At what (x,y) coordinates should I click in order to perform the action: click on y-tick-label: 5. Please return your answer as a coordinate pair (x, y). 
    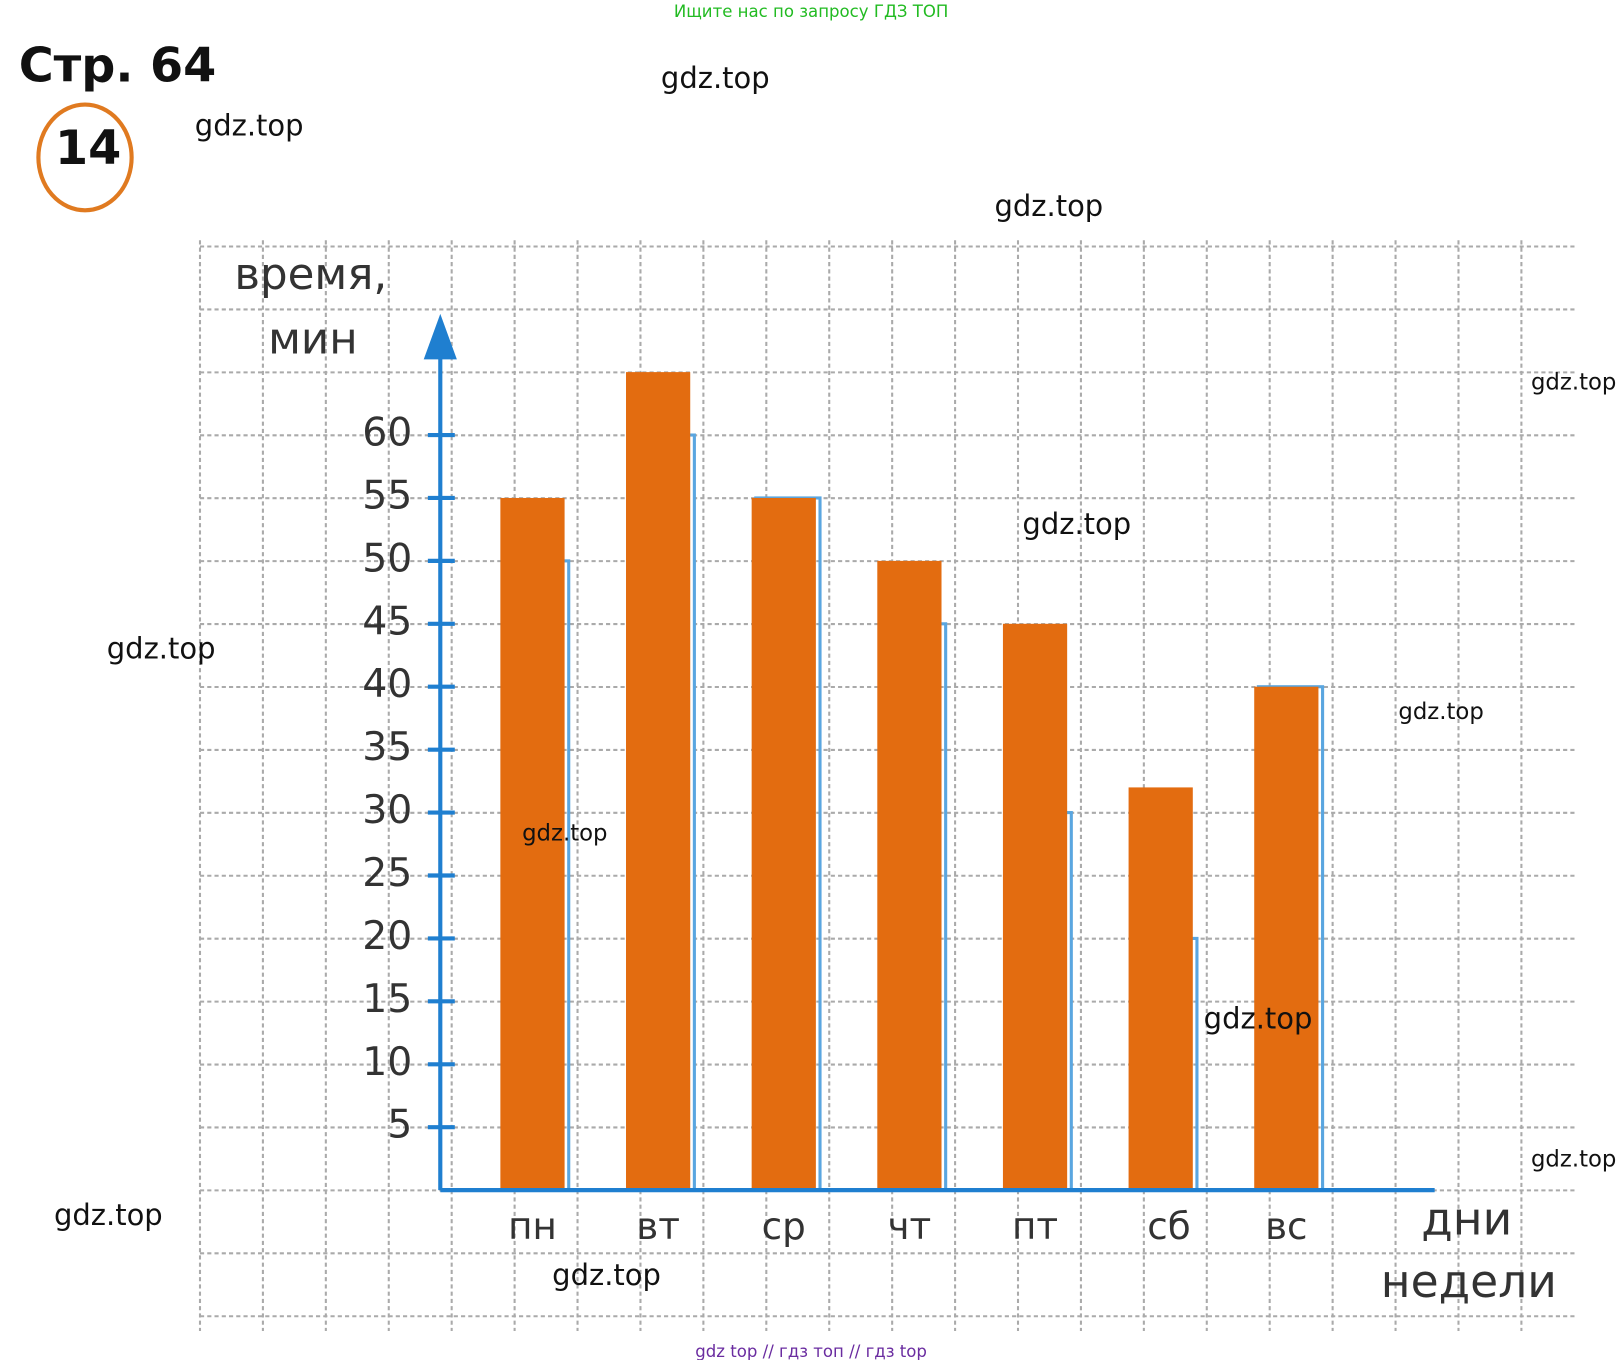
    Looking at the image, I should click on (399, 1125).